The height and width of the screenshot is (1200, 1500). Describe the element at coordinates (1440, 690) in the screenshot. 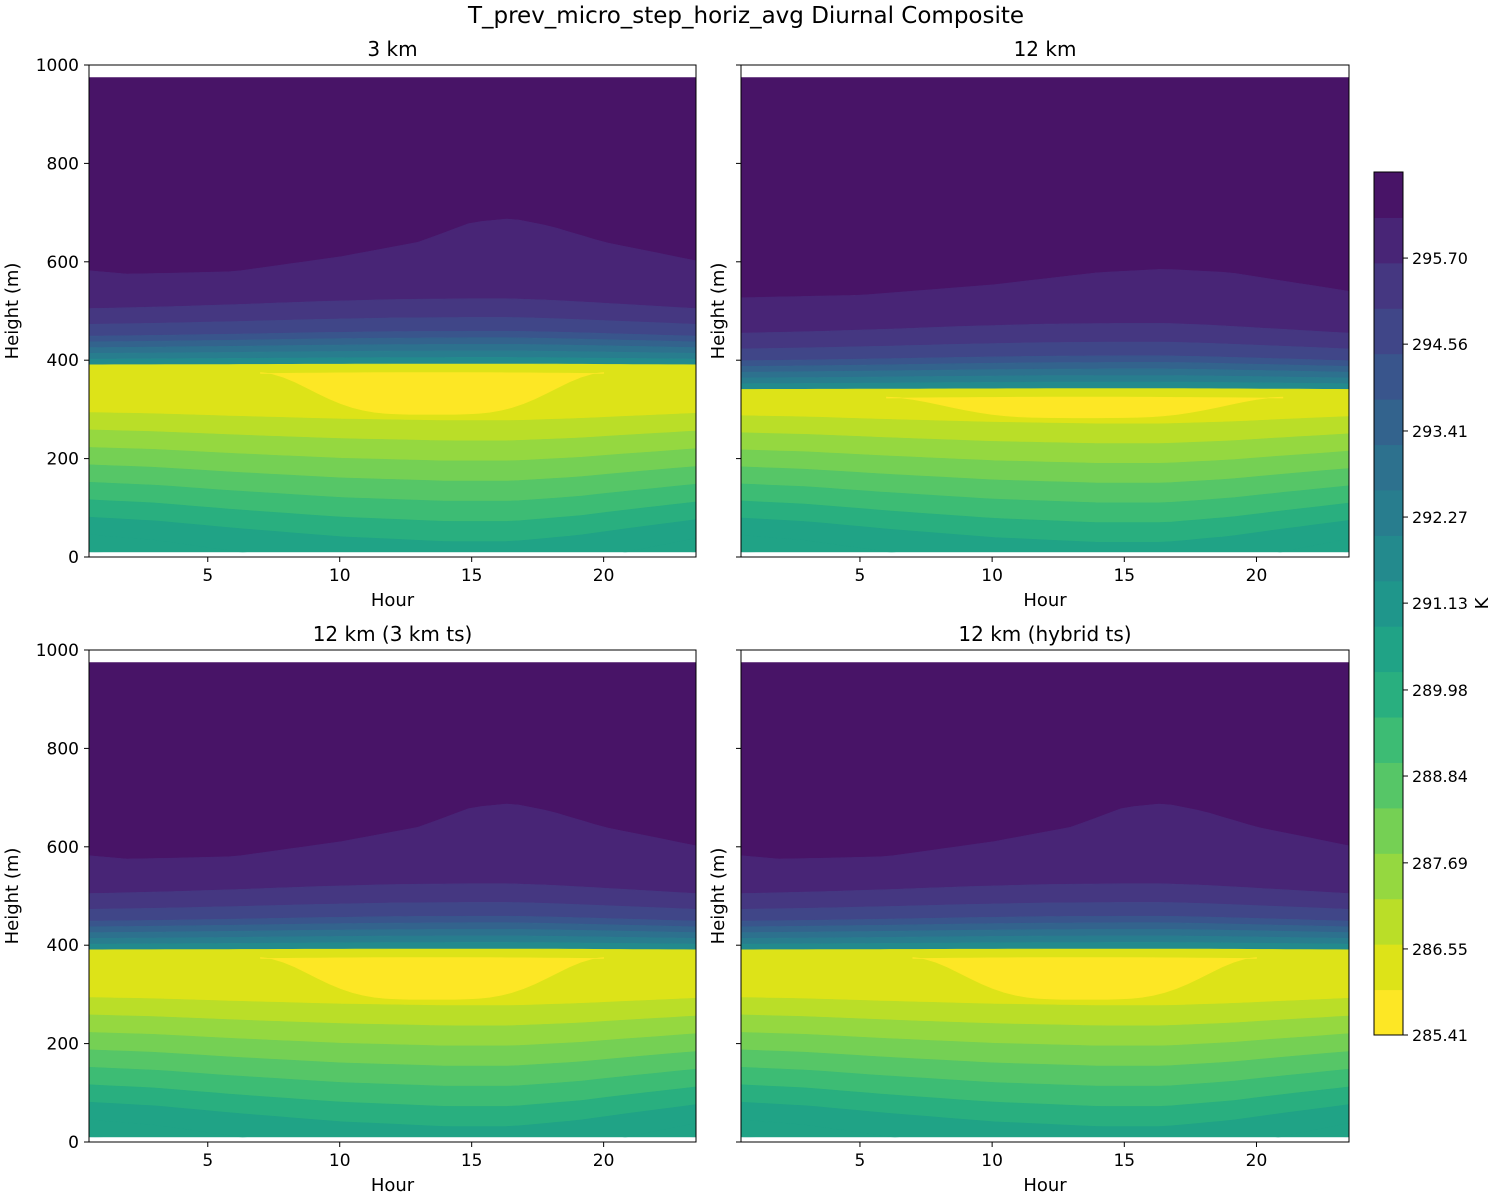

I see `colorbar-tick-label: 289.98` at that location.